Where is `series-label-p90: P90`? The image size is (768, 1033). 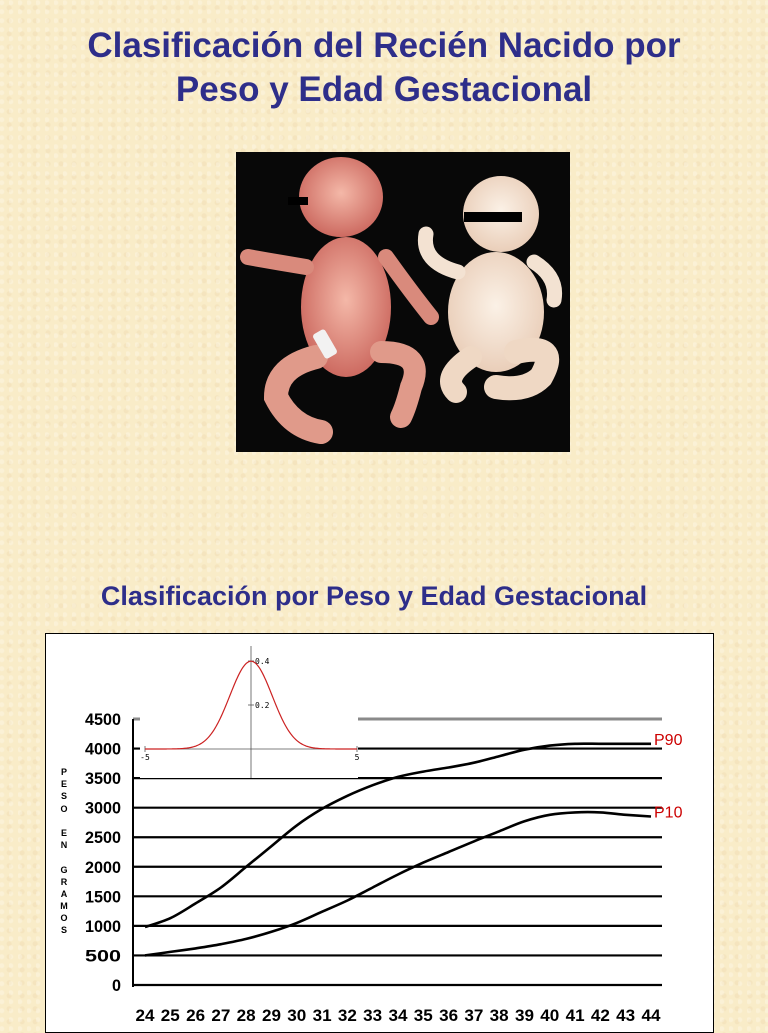 series-label-p90: P90 is located at coordinates (668, 740).